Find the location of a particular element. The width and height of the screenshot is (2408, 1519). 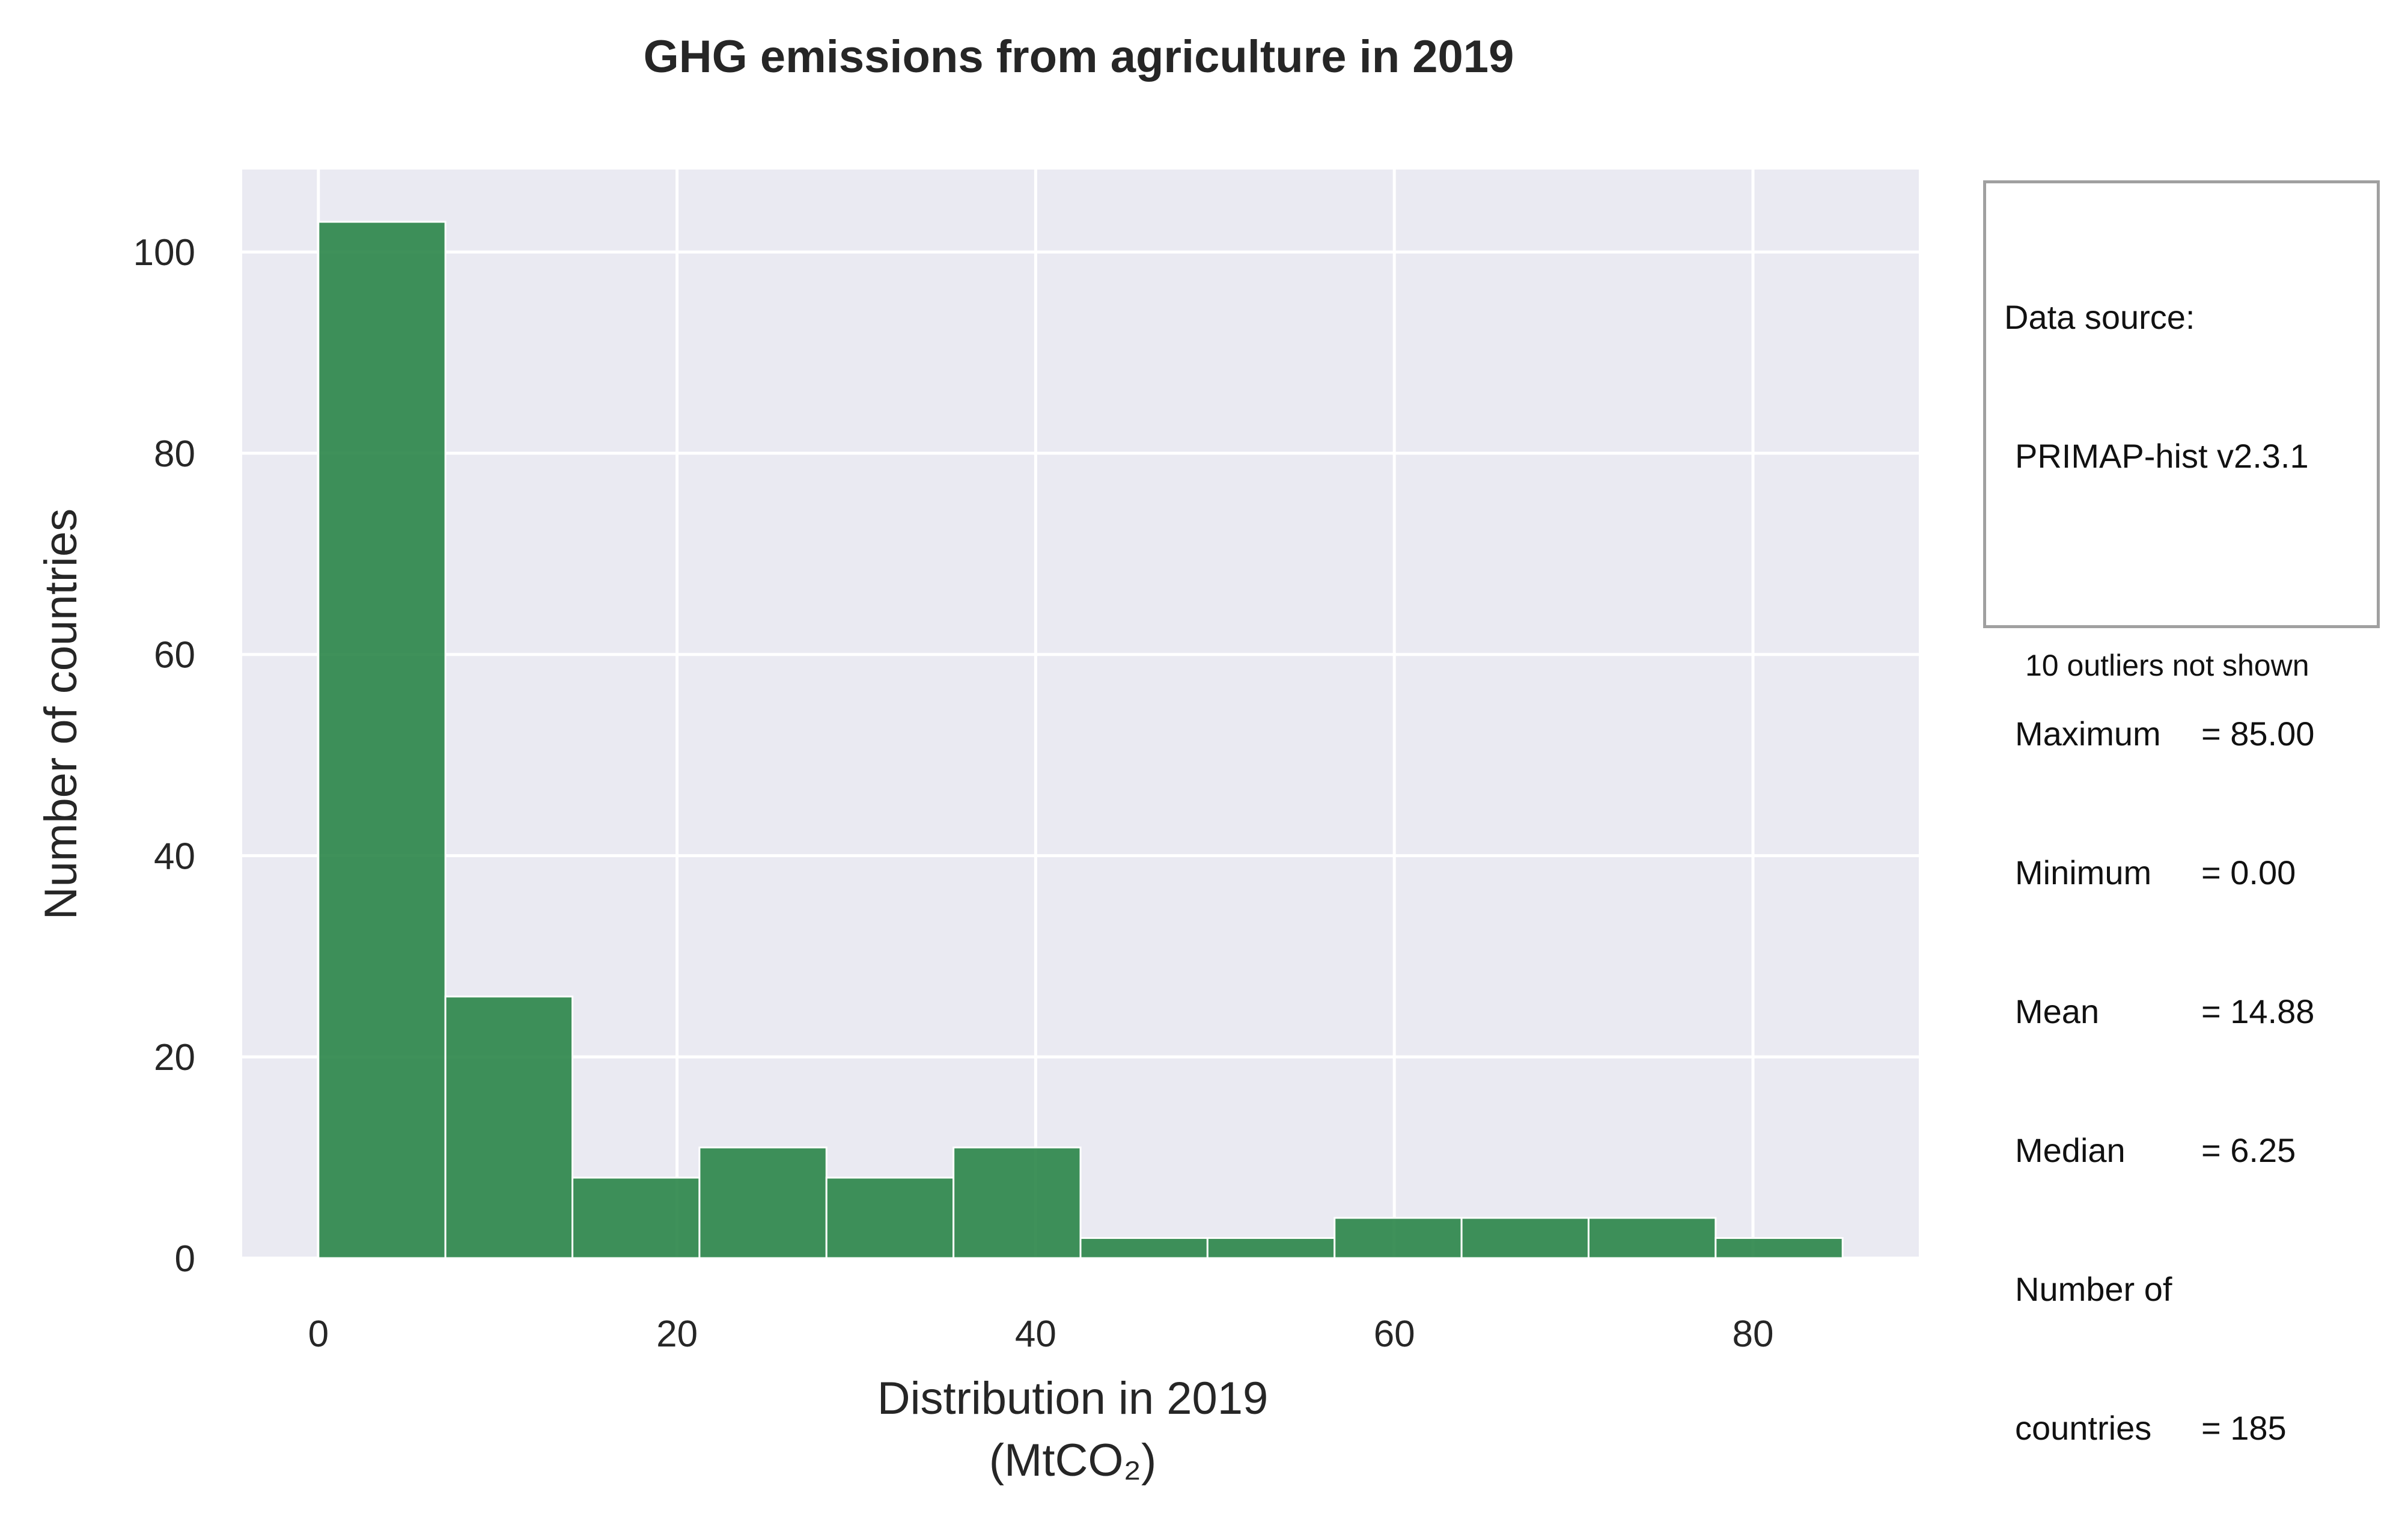

stat-row-minimum: Minimum = 0.00 is located at coordinates (2190, 872).